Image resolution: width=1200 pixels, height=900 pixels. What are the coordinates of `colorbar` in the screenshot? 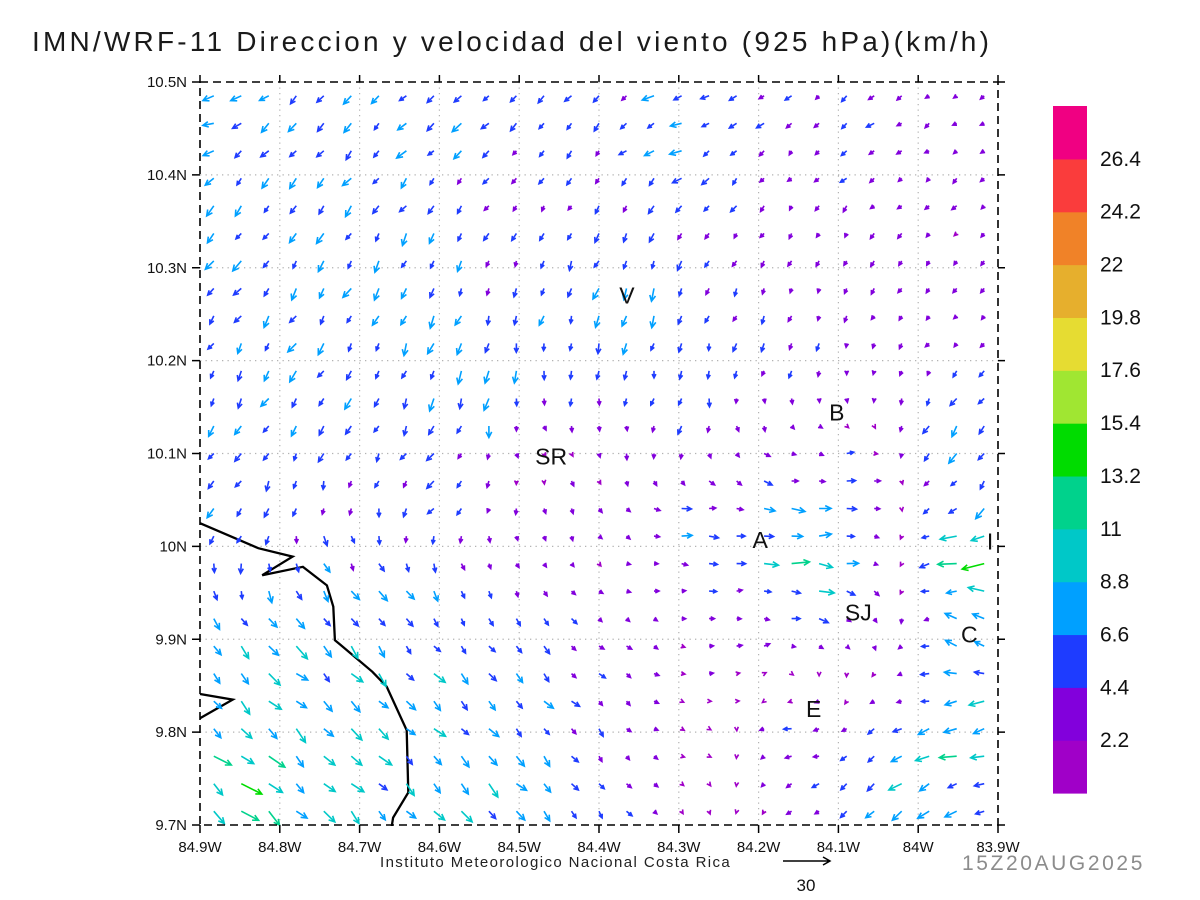 It's located at (1070, 450).